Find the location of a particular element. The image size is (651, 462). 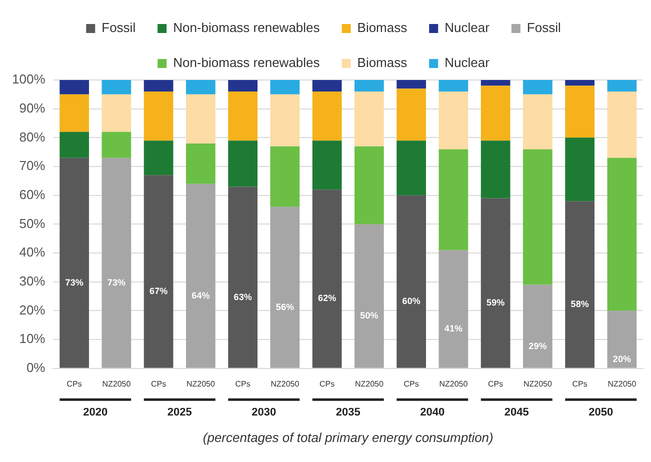

data-label: 63% is located at coordinates (243, 297).